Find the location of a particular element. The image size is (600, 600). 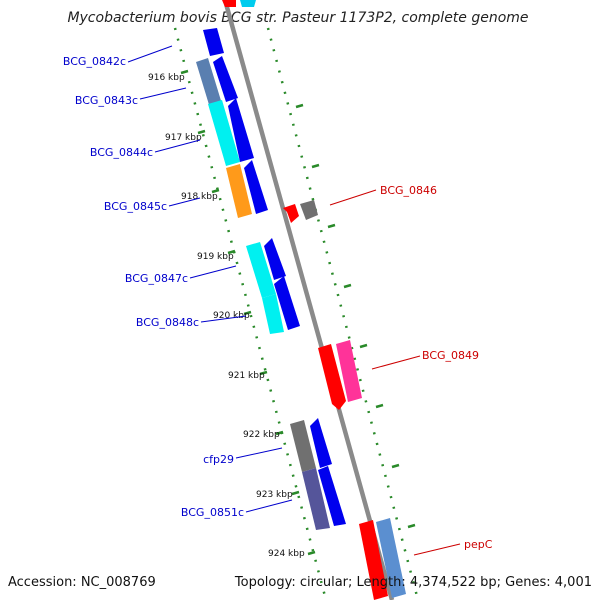

accession-text: Accession: NC_008769 is located at coordinates (82, 582).